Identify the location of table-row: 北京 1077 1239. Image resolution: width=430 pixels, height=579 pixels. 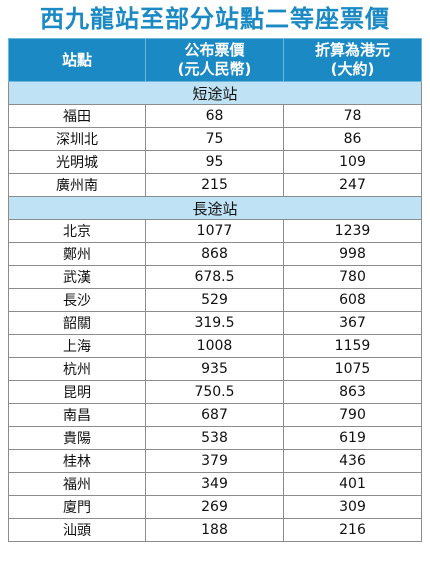
(215, 231).